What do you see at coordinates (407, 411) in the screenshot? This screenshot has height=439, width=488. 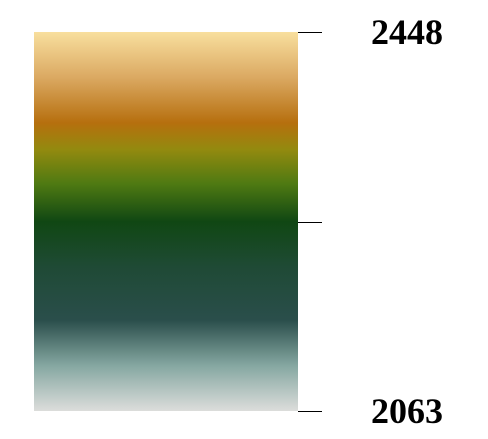 I see `colorbar-tick-label: 2063` at bounding box center [407, 411].